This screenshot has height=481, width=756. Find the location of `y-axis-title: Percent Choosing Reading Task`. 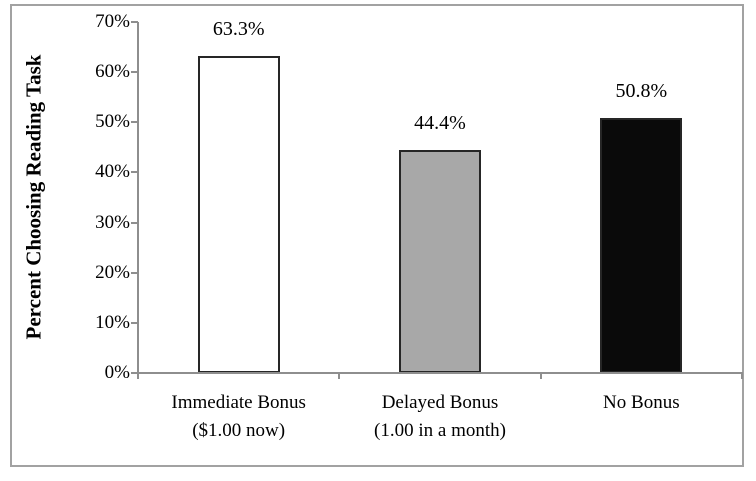

y-axis-title: Percent Choosing Reading Task is located at coordinates (33, 197).